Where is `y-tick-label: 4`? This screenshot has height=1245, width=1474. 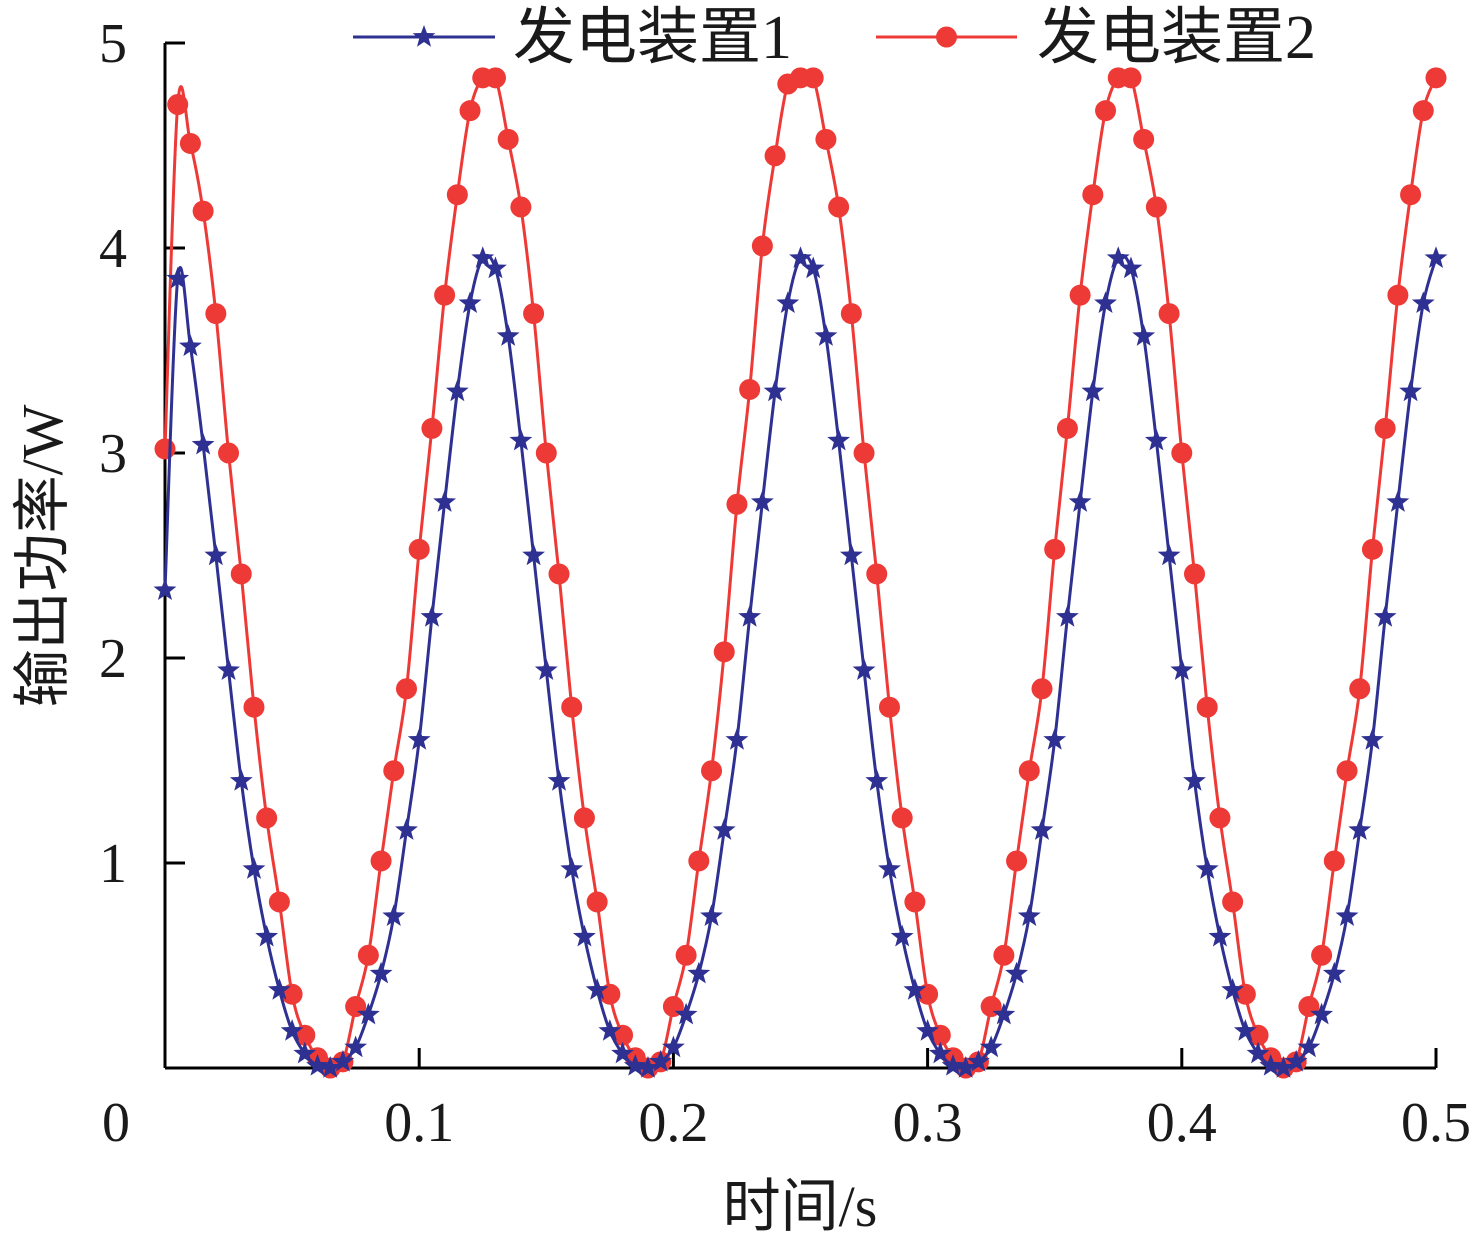 y-tick-label: 4 is located at coordinates (113, 249).